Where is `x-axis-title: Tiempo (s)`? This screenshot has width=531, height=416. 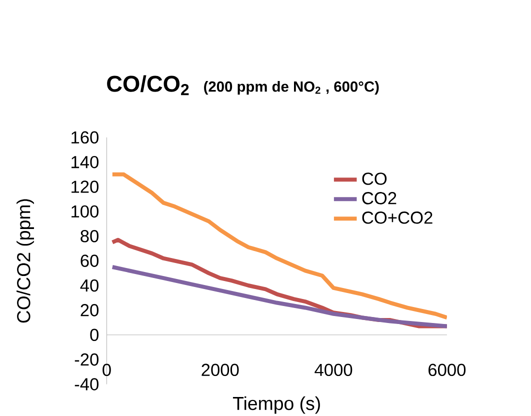 x-axis-title: Tiempo (s) is located at coordinates (276, 405).